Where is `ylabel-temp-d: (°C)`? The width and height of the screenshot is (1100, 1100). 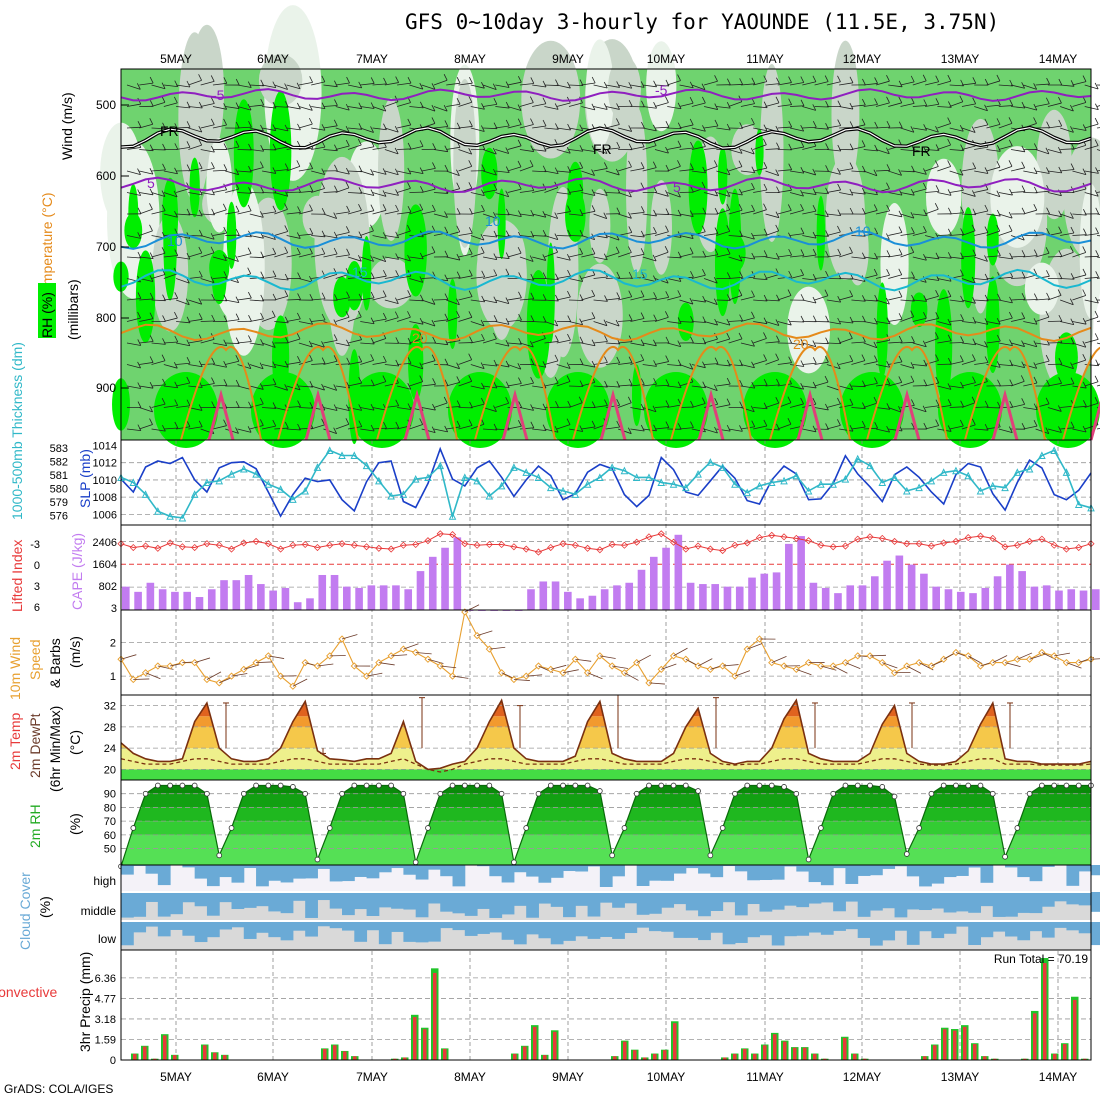
ylabel-temp-d: (°C) is located at coordinates (75, 742).